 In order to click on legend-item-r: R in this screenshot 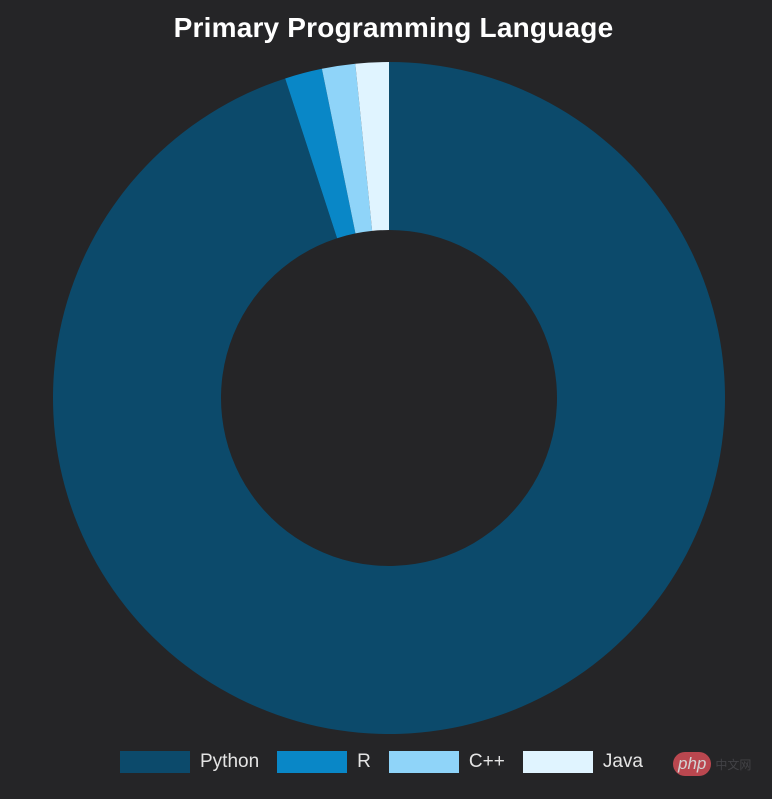, I will do `click(324, 762)`.